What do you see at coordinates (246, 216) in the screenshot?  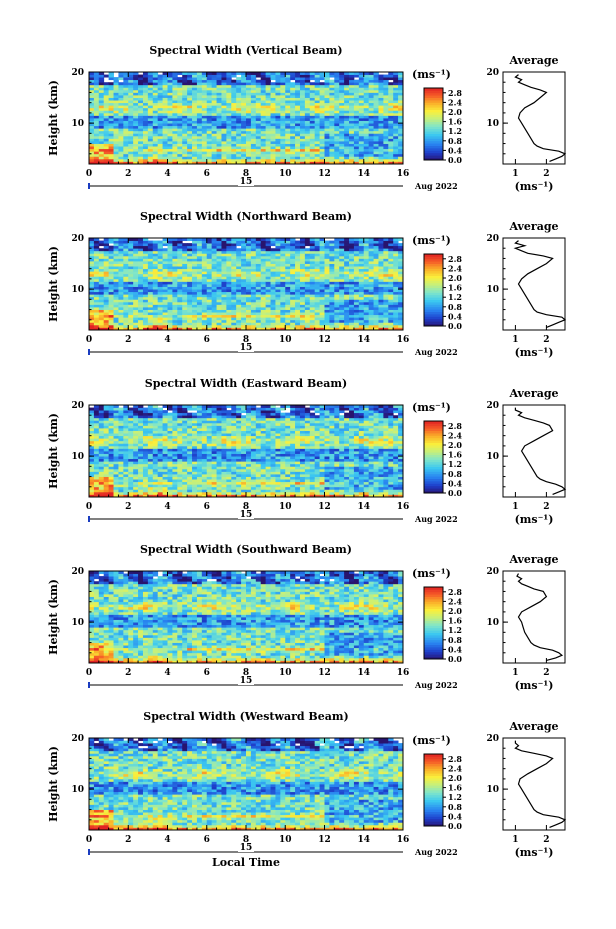 I see `panel-title: Spectral Width (Northward Beam)` at bounding box center [246, 216].